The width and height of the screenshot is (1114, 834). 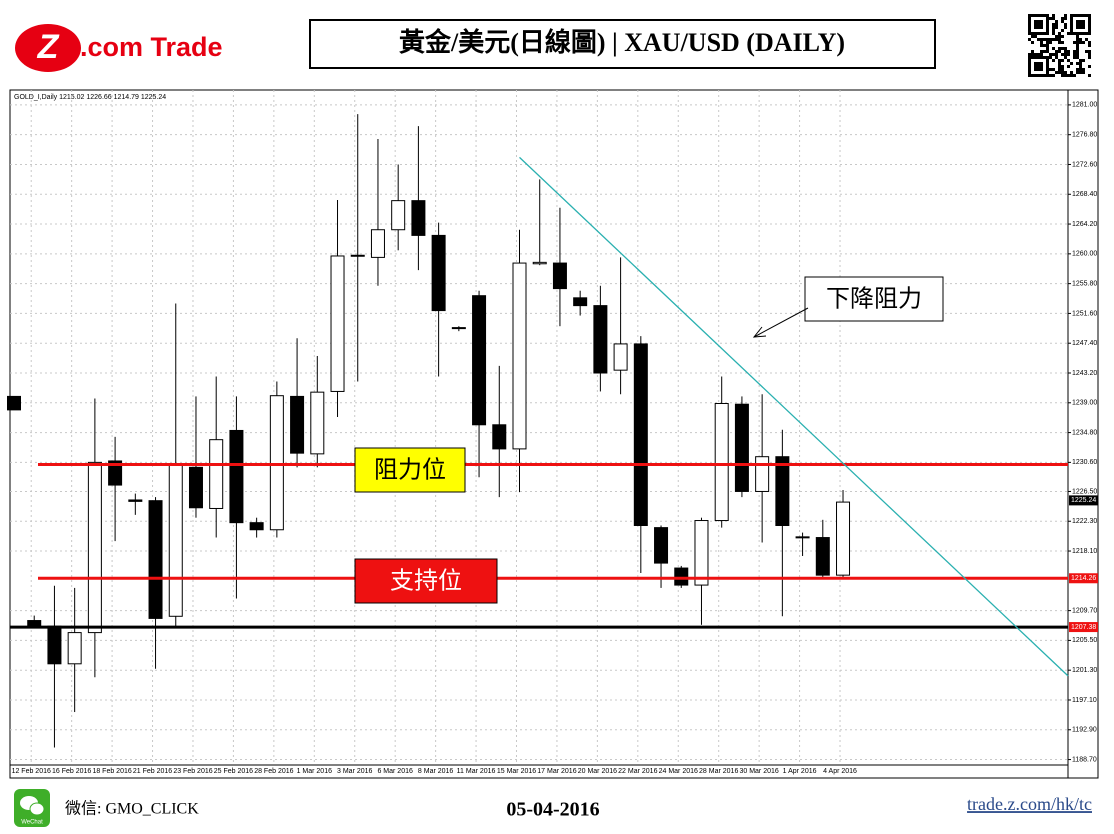 I want to click on annotation-arrow-head, so click(x=759, y=332).